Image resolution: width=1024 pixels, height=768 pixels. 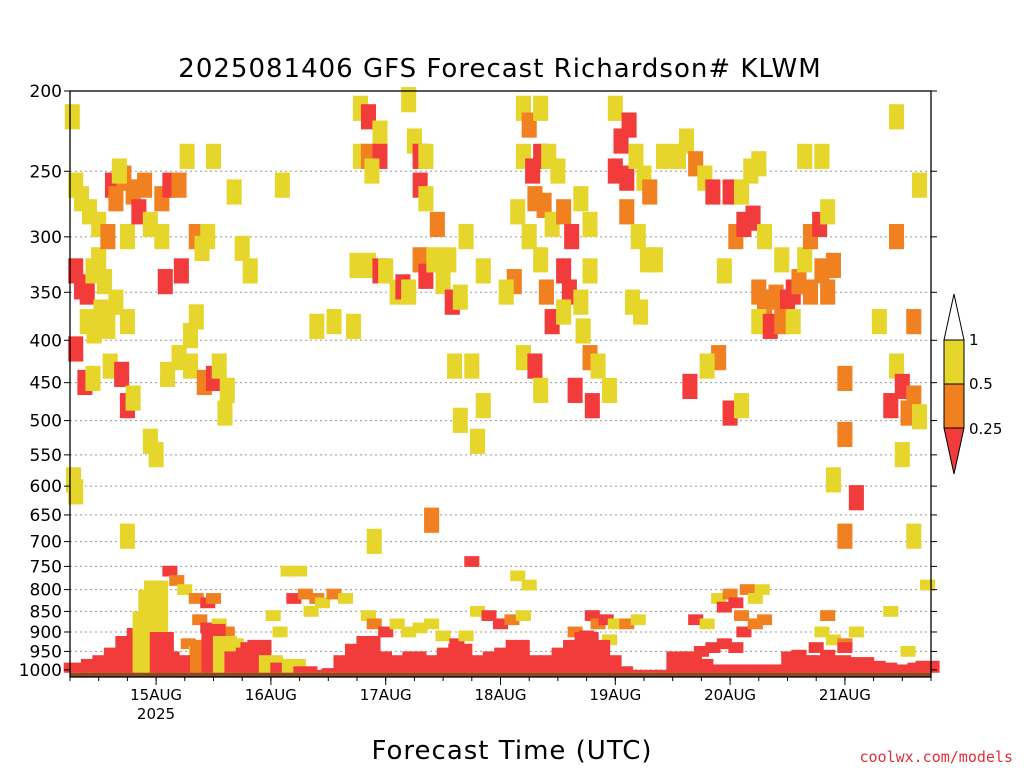 I want to click on y-tick-label: 650, so click(x=46, y=516).